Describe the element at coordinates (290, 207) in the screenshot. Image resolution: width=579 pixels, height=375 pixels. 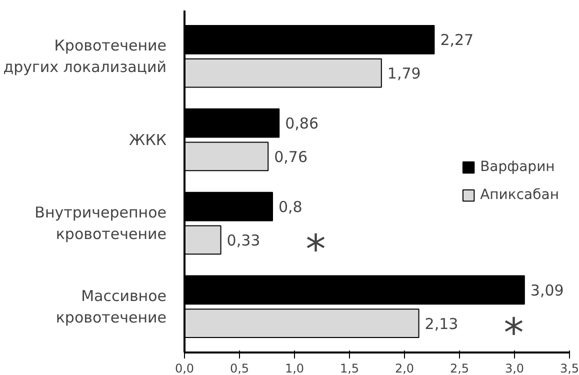
I see `data-label: 0,8` at that location.